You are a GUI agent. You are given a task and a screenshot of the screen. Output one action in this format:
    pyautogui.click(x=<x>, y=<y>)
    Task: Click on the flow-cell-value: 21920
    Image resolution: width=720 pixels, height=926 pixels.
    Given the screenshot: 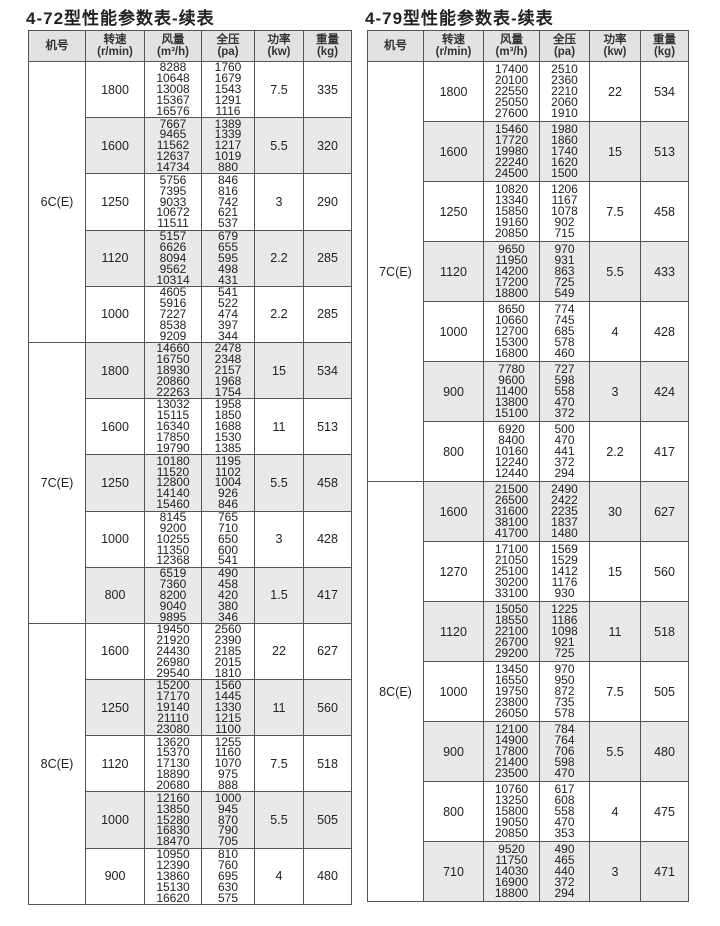 What is the action you would take?
    pyautogui.click(x=173, y=640)
    